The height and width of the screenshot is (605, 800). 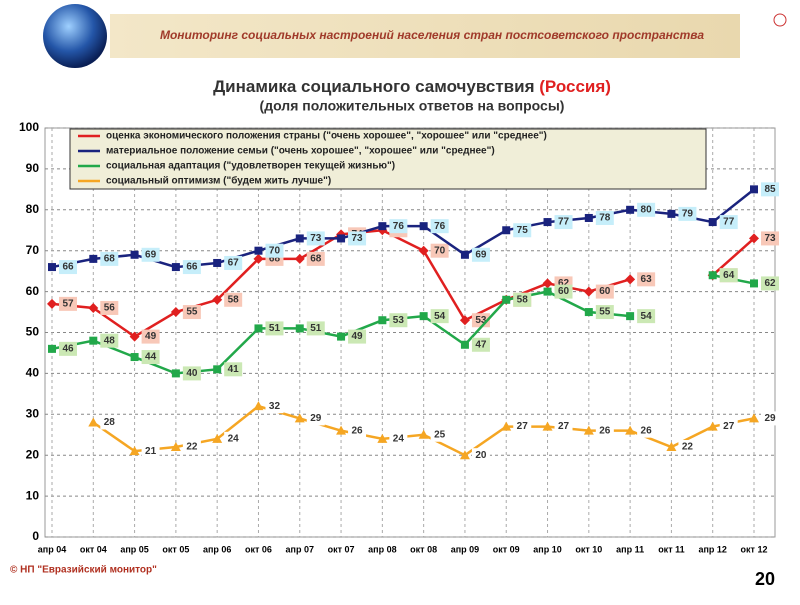 I want to click on x-tick-label: окт 08, so click(x=423, y=549).